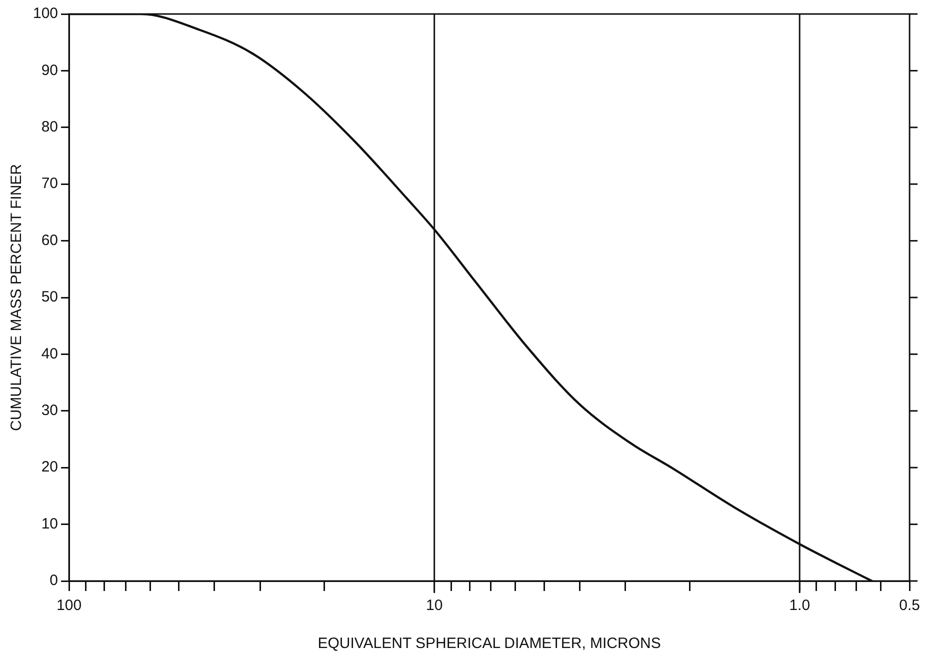 This screenshot has height=663, width=926. I want to click on y-tick-label: 80, so click(49, 127).